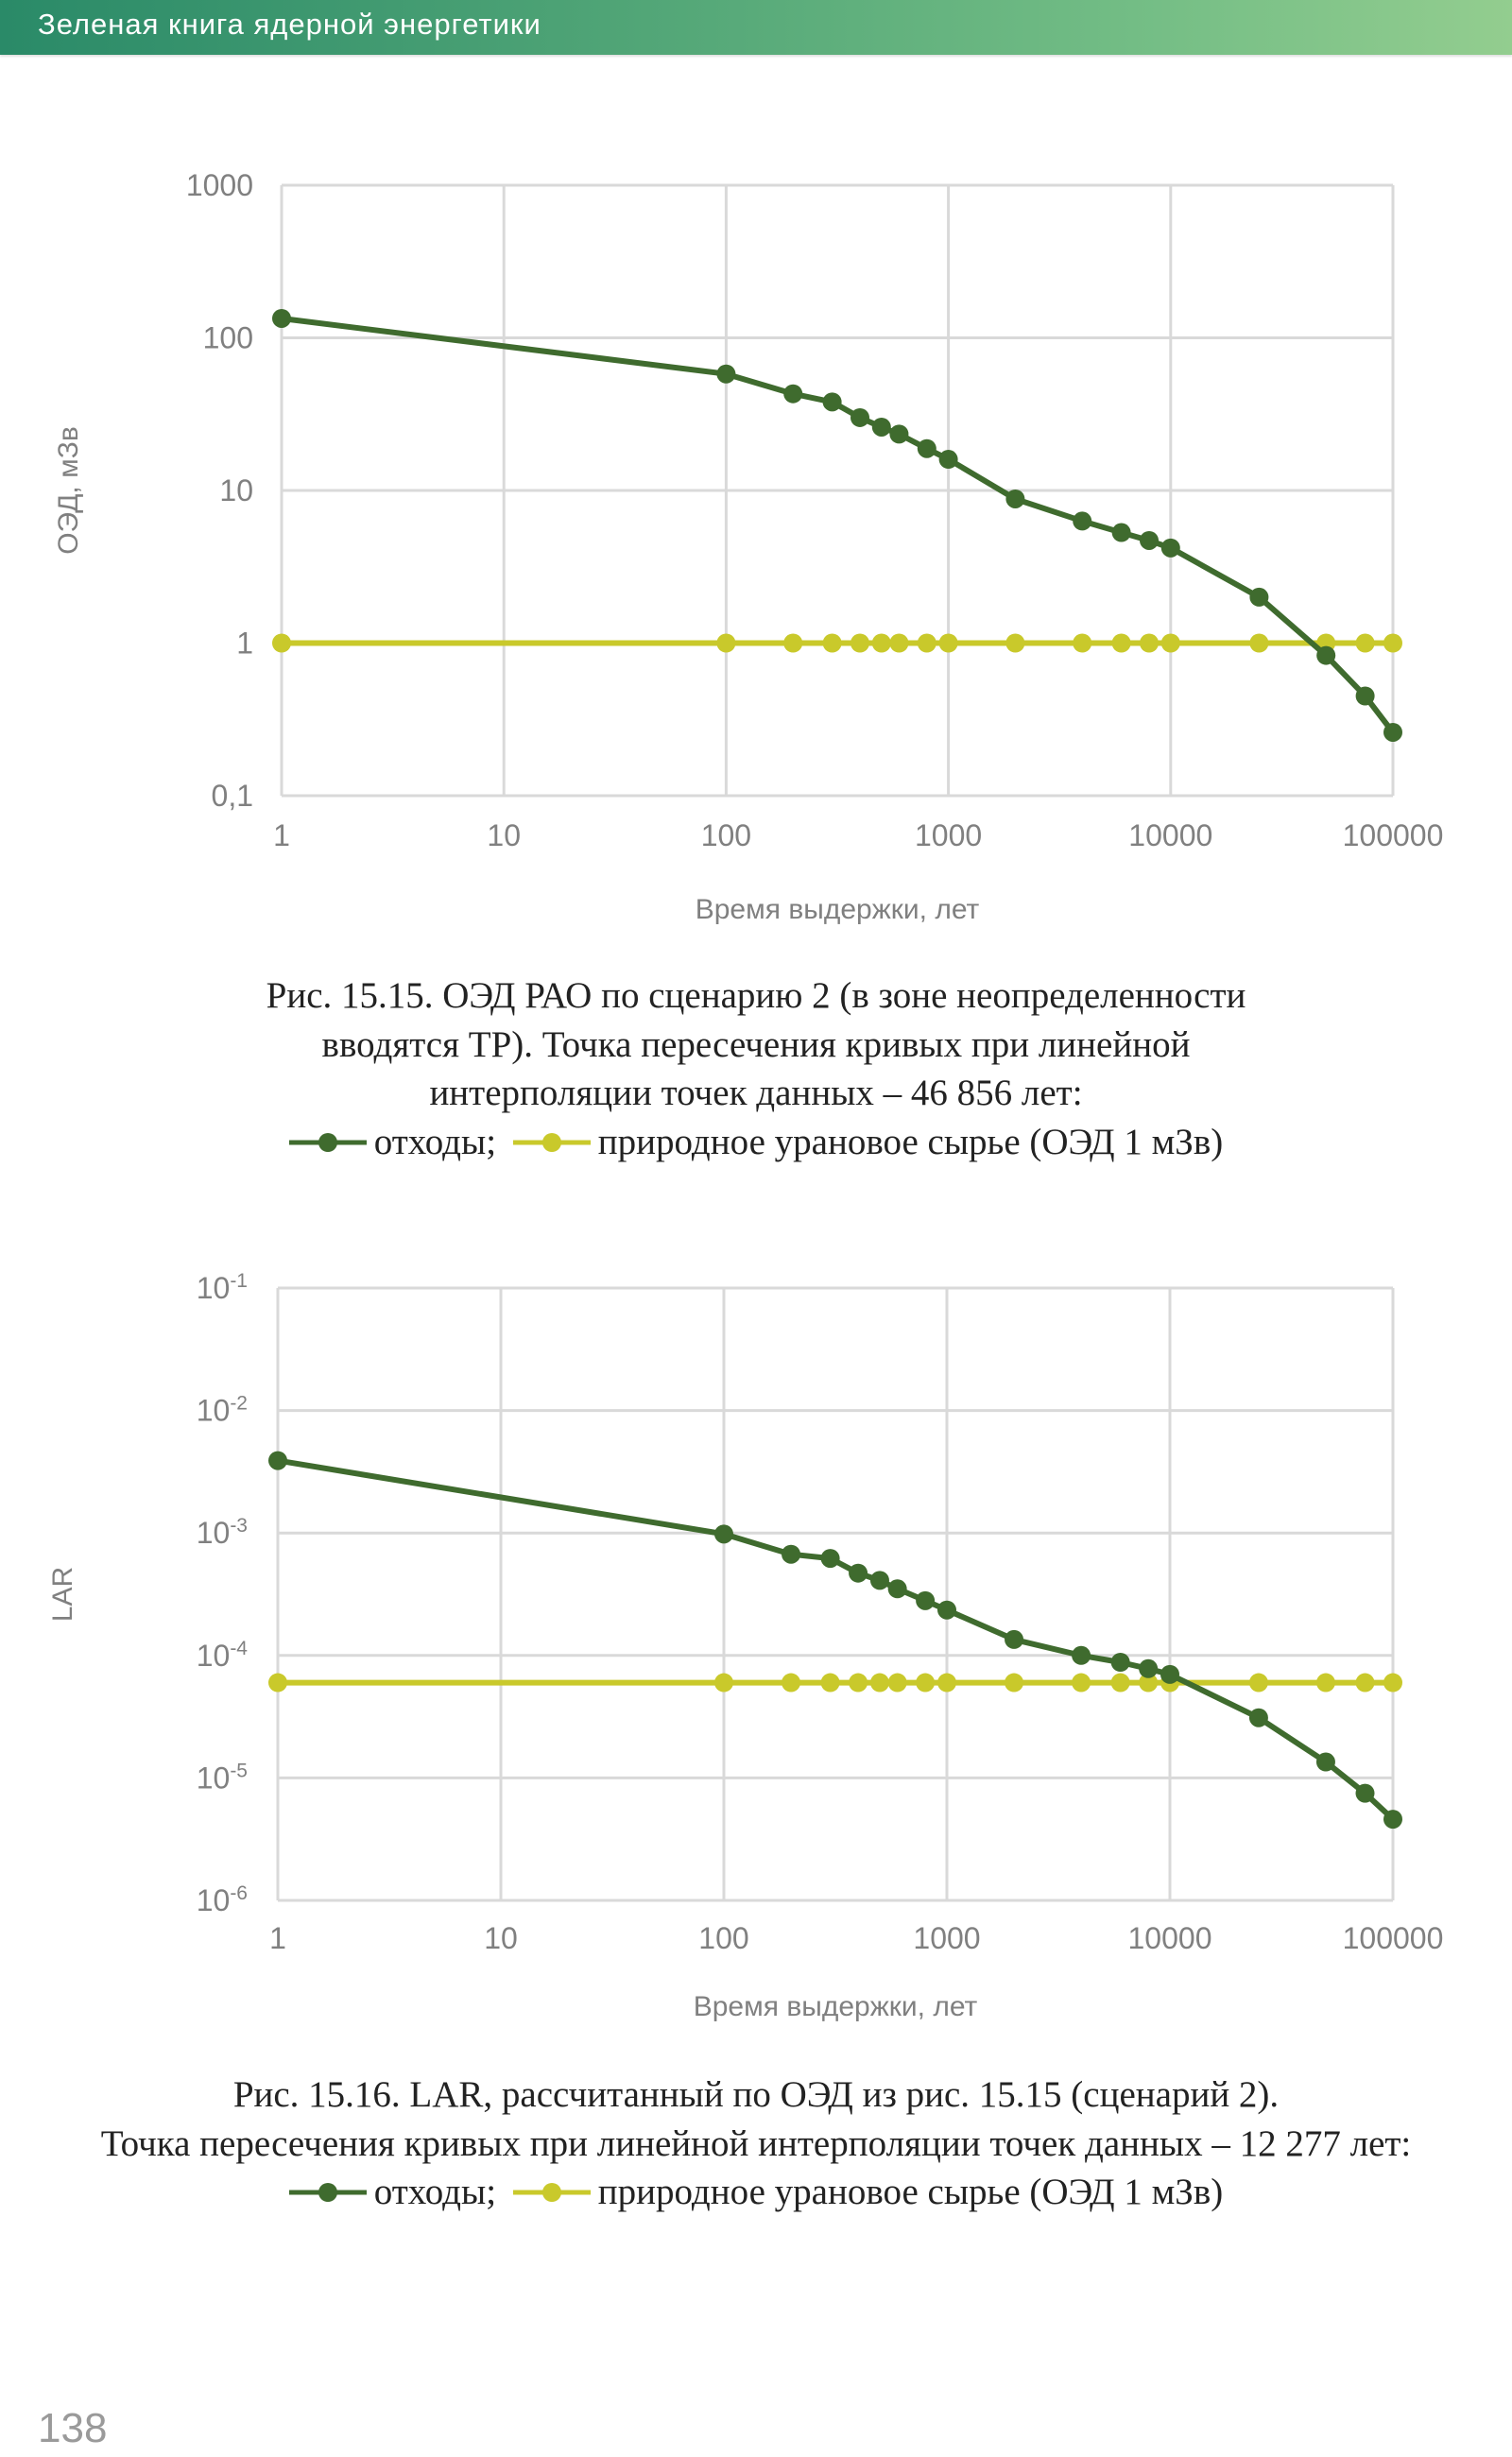 The width and height of the screenshot is (1512, 2457). Describe the element at coordinates (435, 2192) in the screenshot. I see `legend-waste-label: отходы;` at that location.